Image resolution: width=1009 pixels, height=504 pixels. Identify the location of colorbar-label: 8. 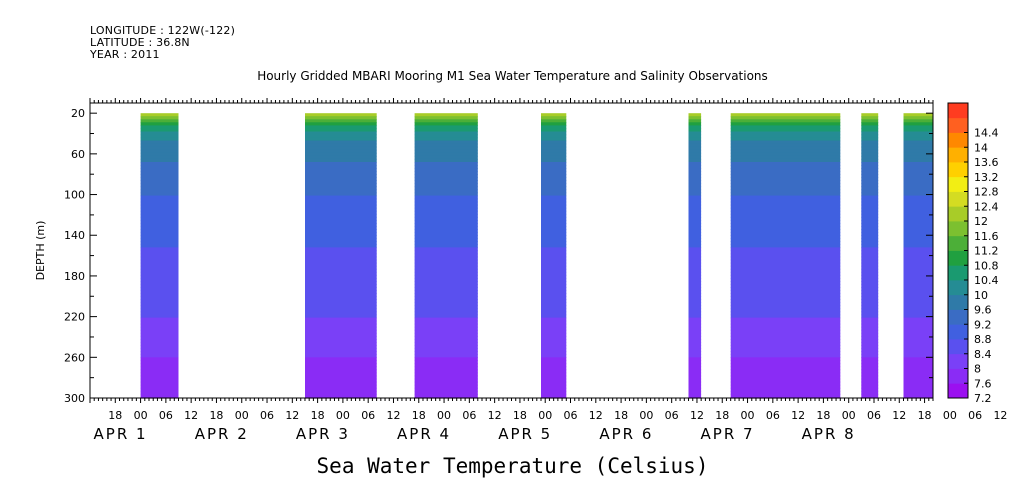
(977, 369).